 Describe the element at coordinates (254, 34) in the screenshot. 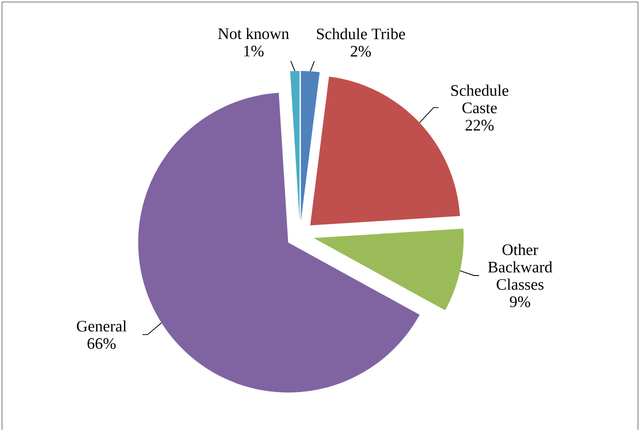

I see `slice-label: Not known` at that location.